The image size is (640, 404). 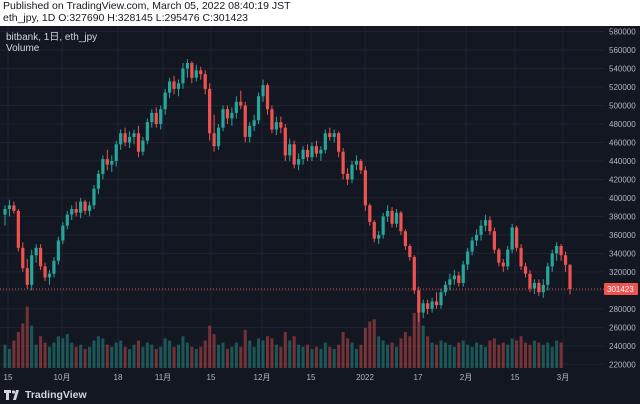 I want to click on x-tick-label: 17, so click(x=418, y=377).